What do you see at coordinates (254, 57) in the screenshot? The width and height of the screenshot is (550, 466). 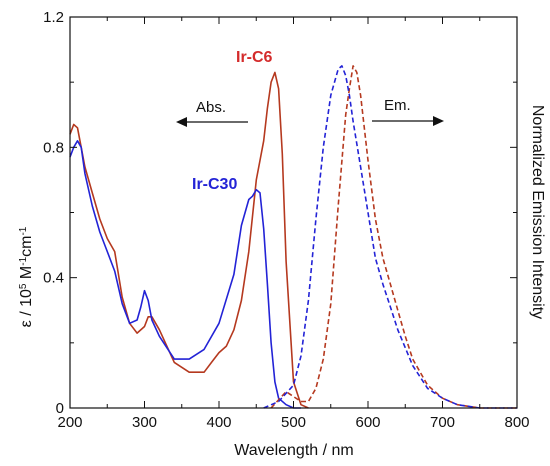 I see `ir-c6-label: Ir-C6` at bounding box center [254, 57].